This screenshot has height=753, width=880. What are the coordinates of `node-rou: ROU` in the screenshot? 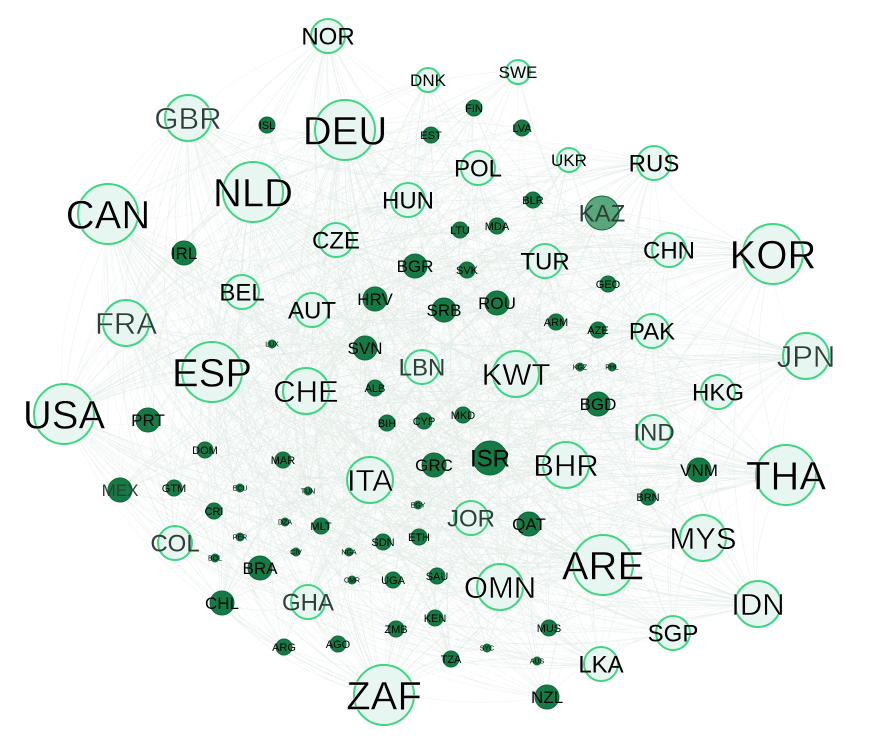 It's located at (497, 303).